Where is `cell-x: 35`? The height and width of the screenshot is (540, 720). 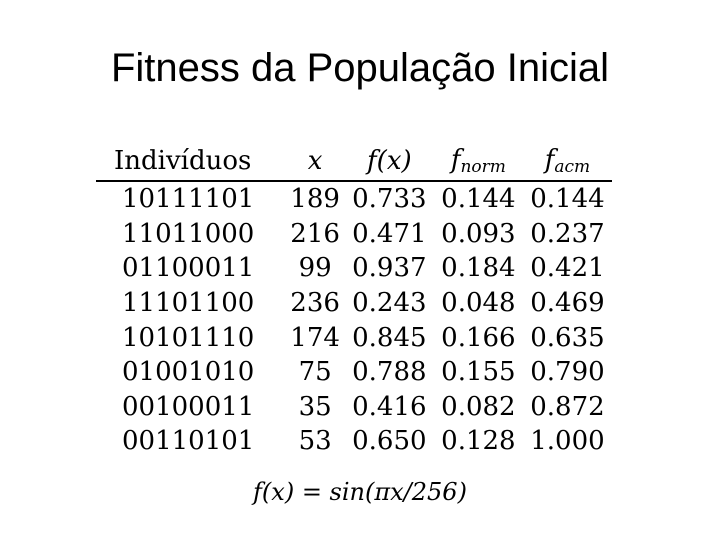
cell-x: 35 is located at coordinates (315, 406).